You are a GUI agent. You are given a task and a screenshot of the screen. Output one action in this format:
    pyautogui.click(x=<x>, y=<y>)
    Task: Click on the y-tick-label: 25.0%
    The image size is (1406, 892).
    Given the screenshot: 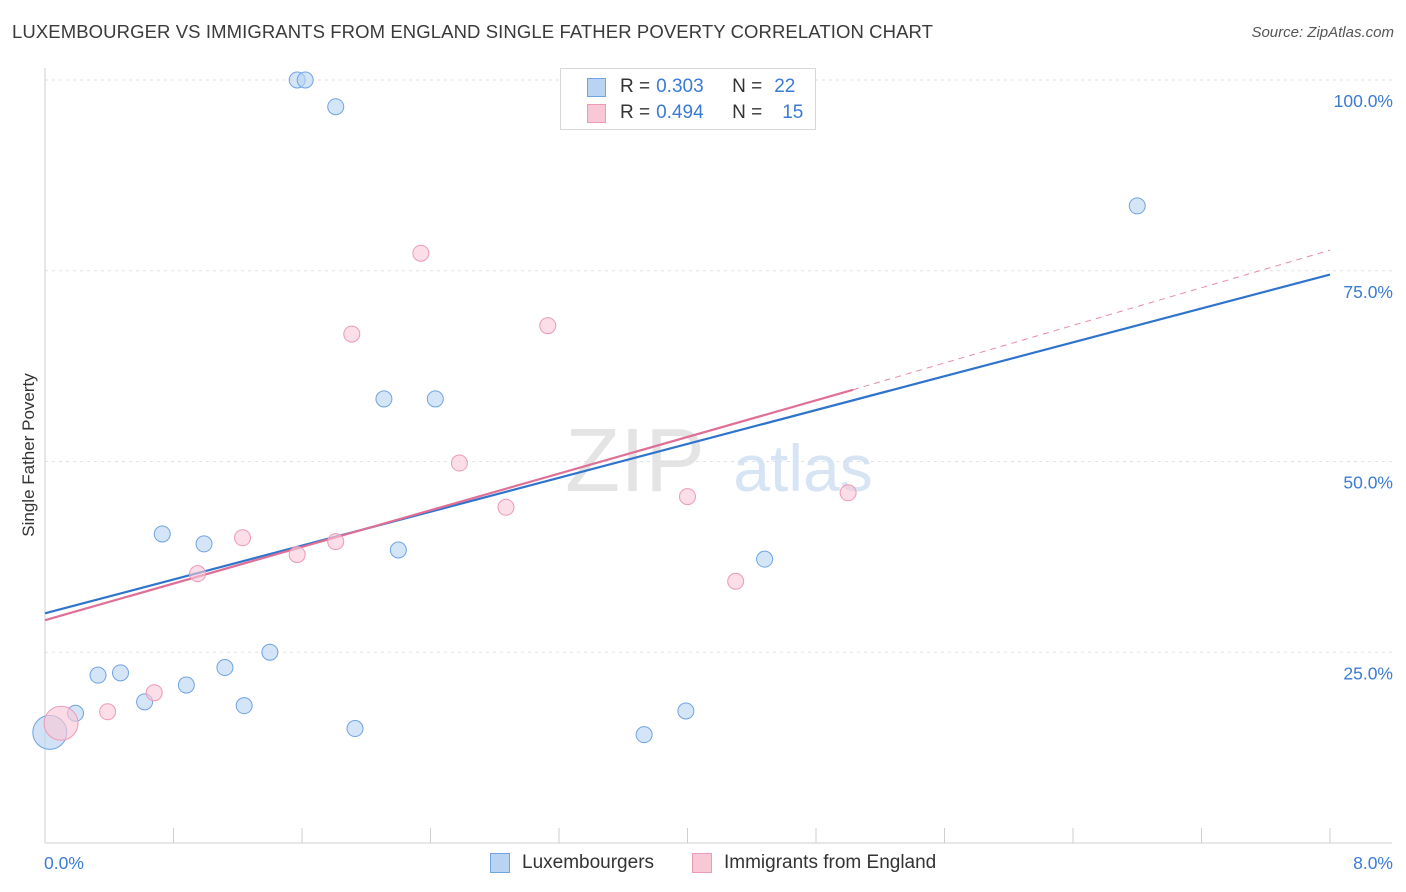 What is the action you would take?
    pyautogui.click(x=1368, y=673)
    